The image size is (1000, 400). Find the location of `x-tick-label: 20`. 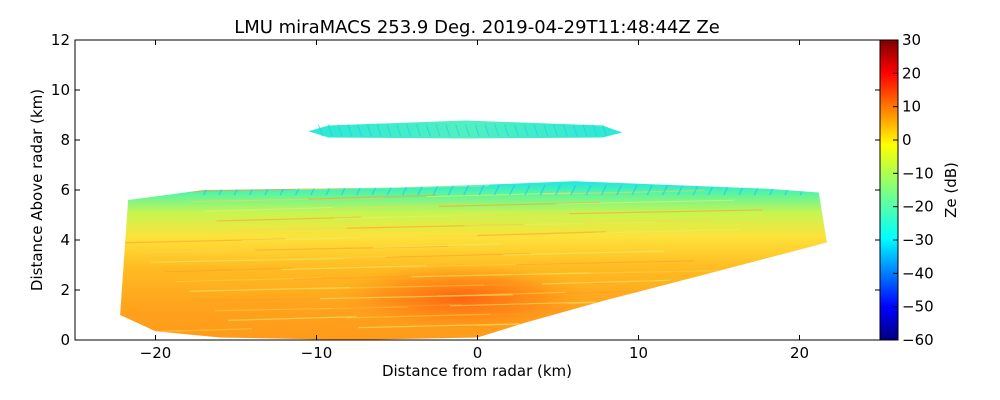

x-tick-label: 20 is located at coordinates (799, 353).